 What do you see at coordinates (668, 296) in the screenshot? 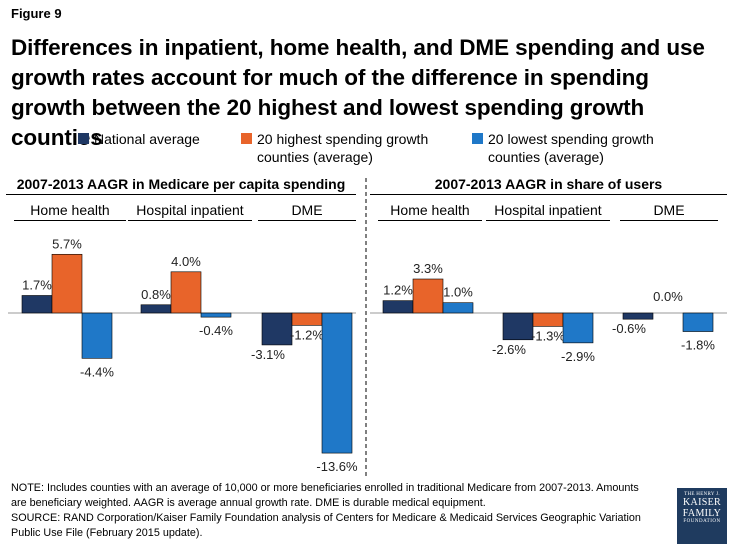
I see `label-users-dme-series2: 0.0%` at bounding box center [668, 296].